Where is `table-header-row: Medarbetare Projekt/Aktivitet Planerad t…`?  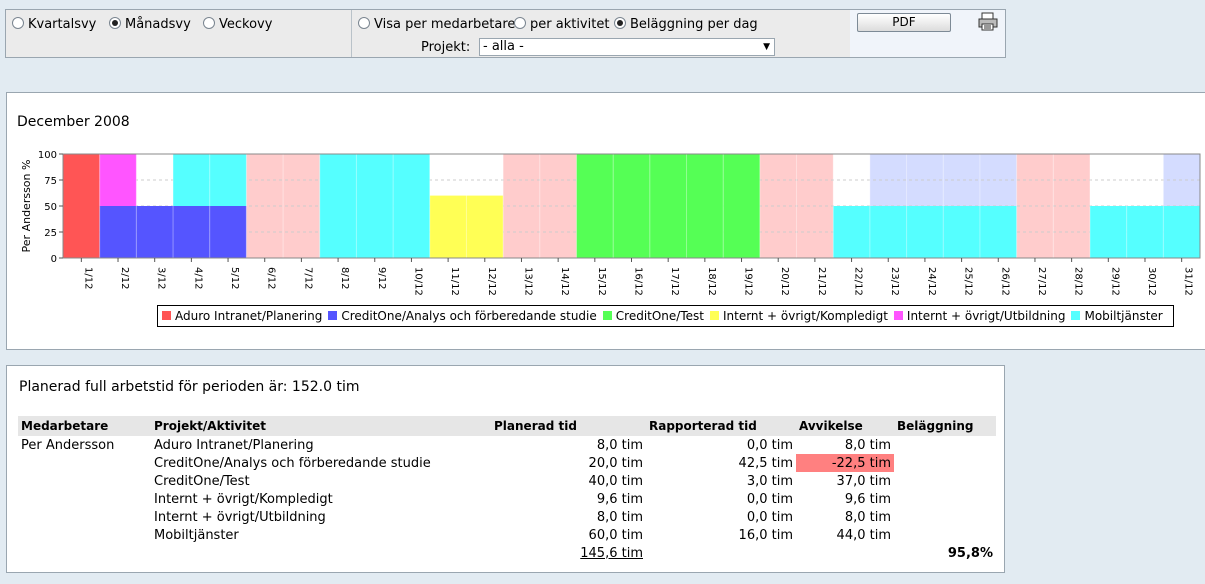
table-header-row: Medarbetare Projekt/Aktivitet Planerad t… is located at coordinates (507, 426).